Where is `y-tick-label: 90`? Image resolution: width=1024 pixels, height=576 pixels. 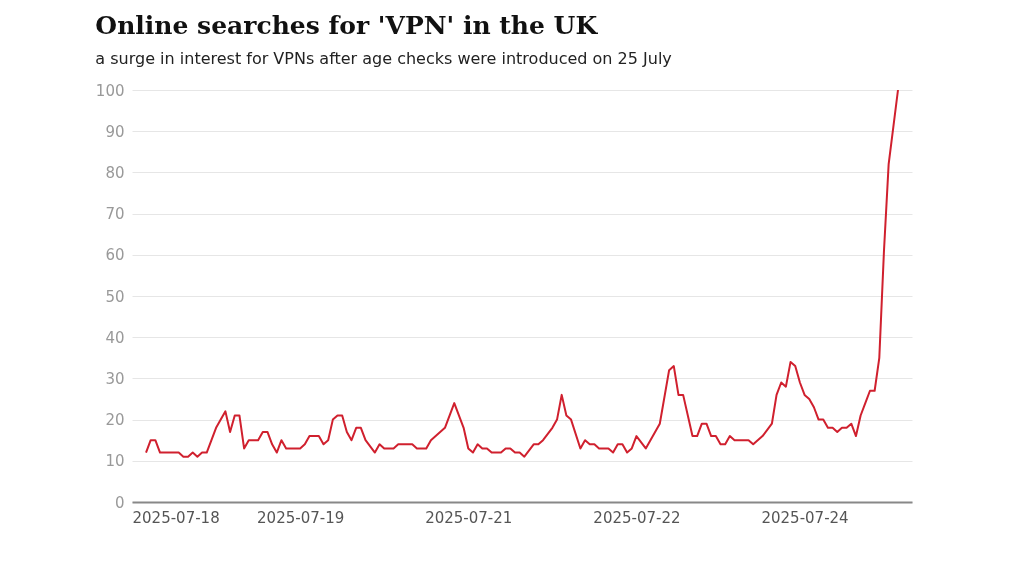 y-tick-label: 90 is located at coordinates (115, 131).